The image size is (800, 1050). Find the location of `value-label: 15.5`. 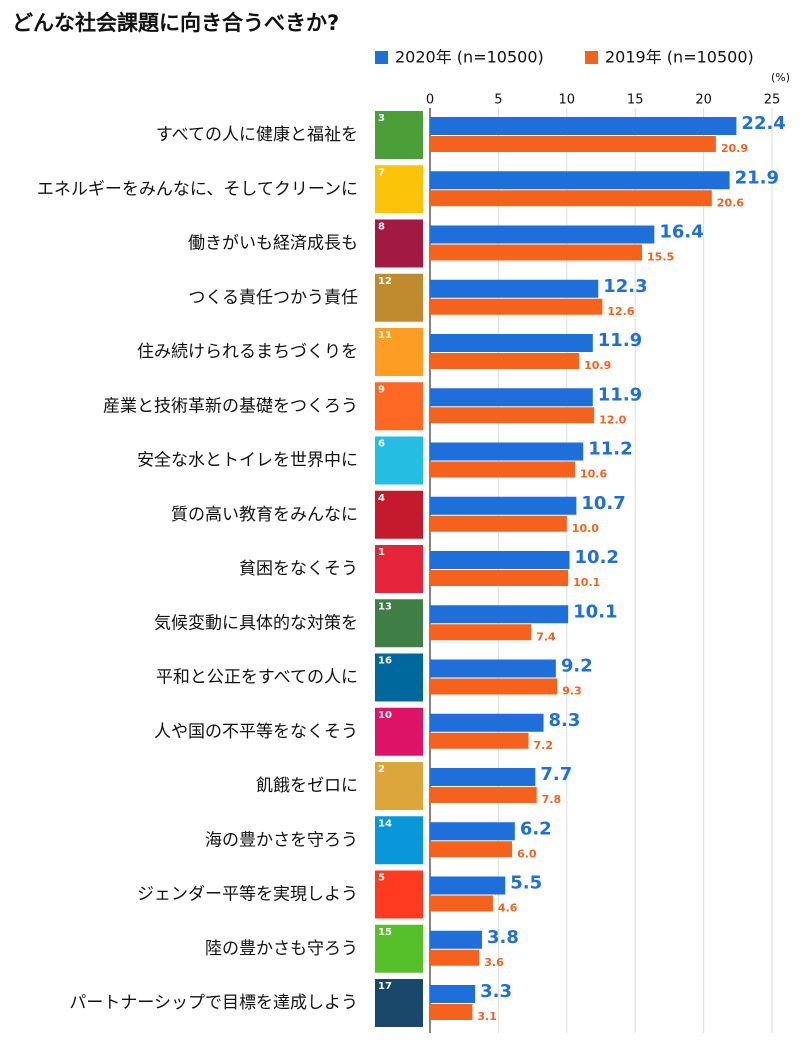

value-label: 15.5 is located at coordinates (660, 257).